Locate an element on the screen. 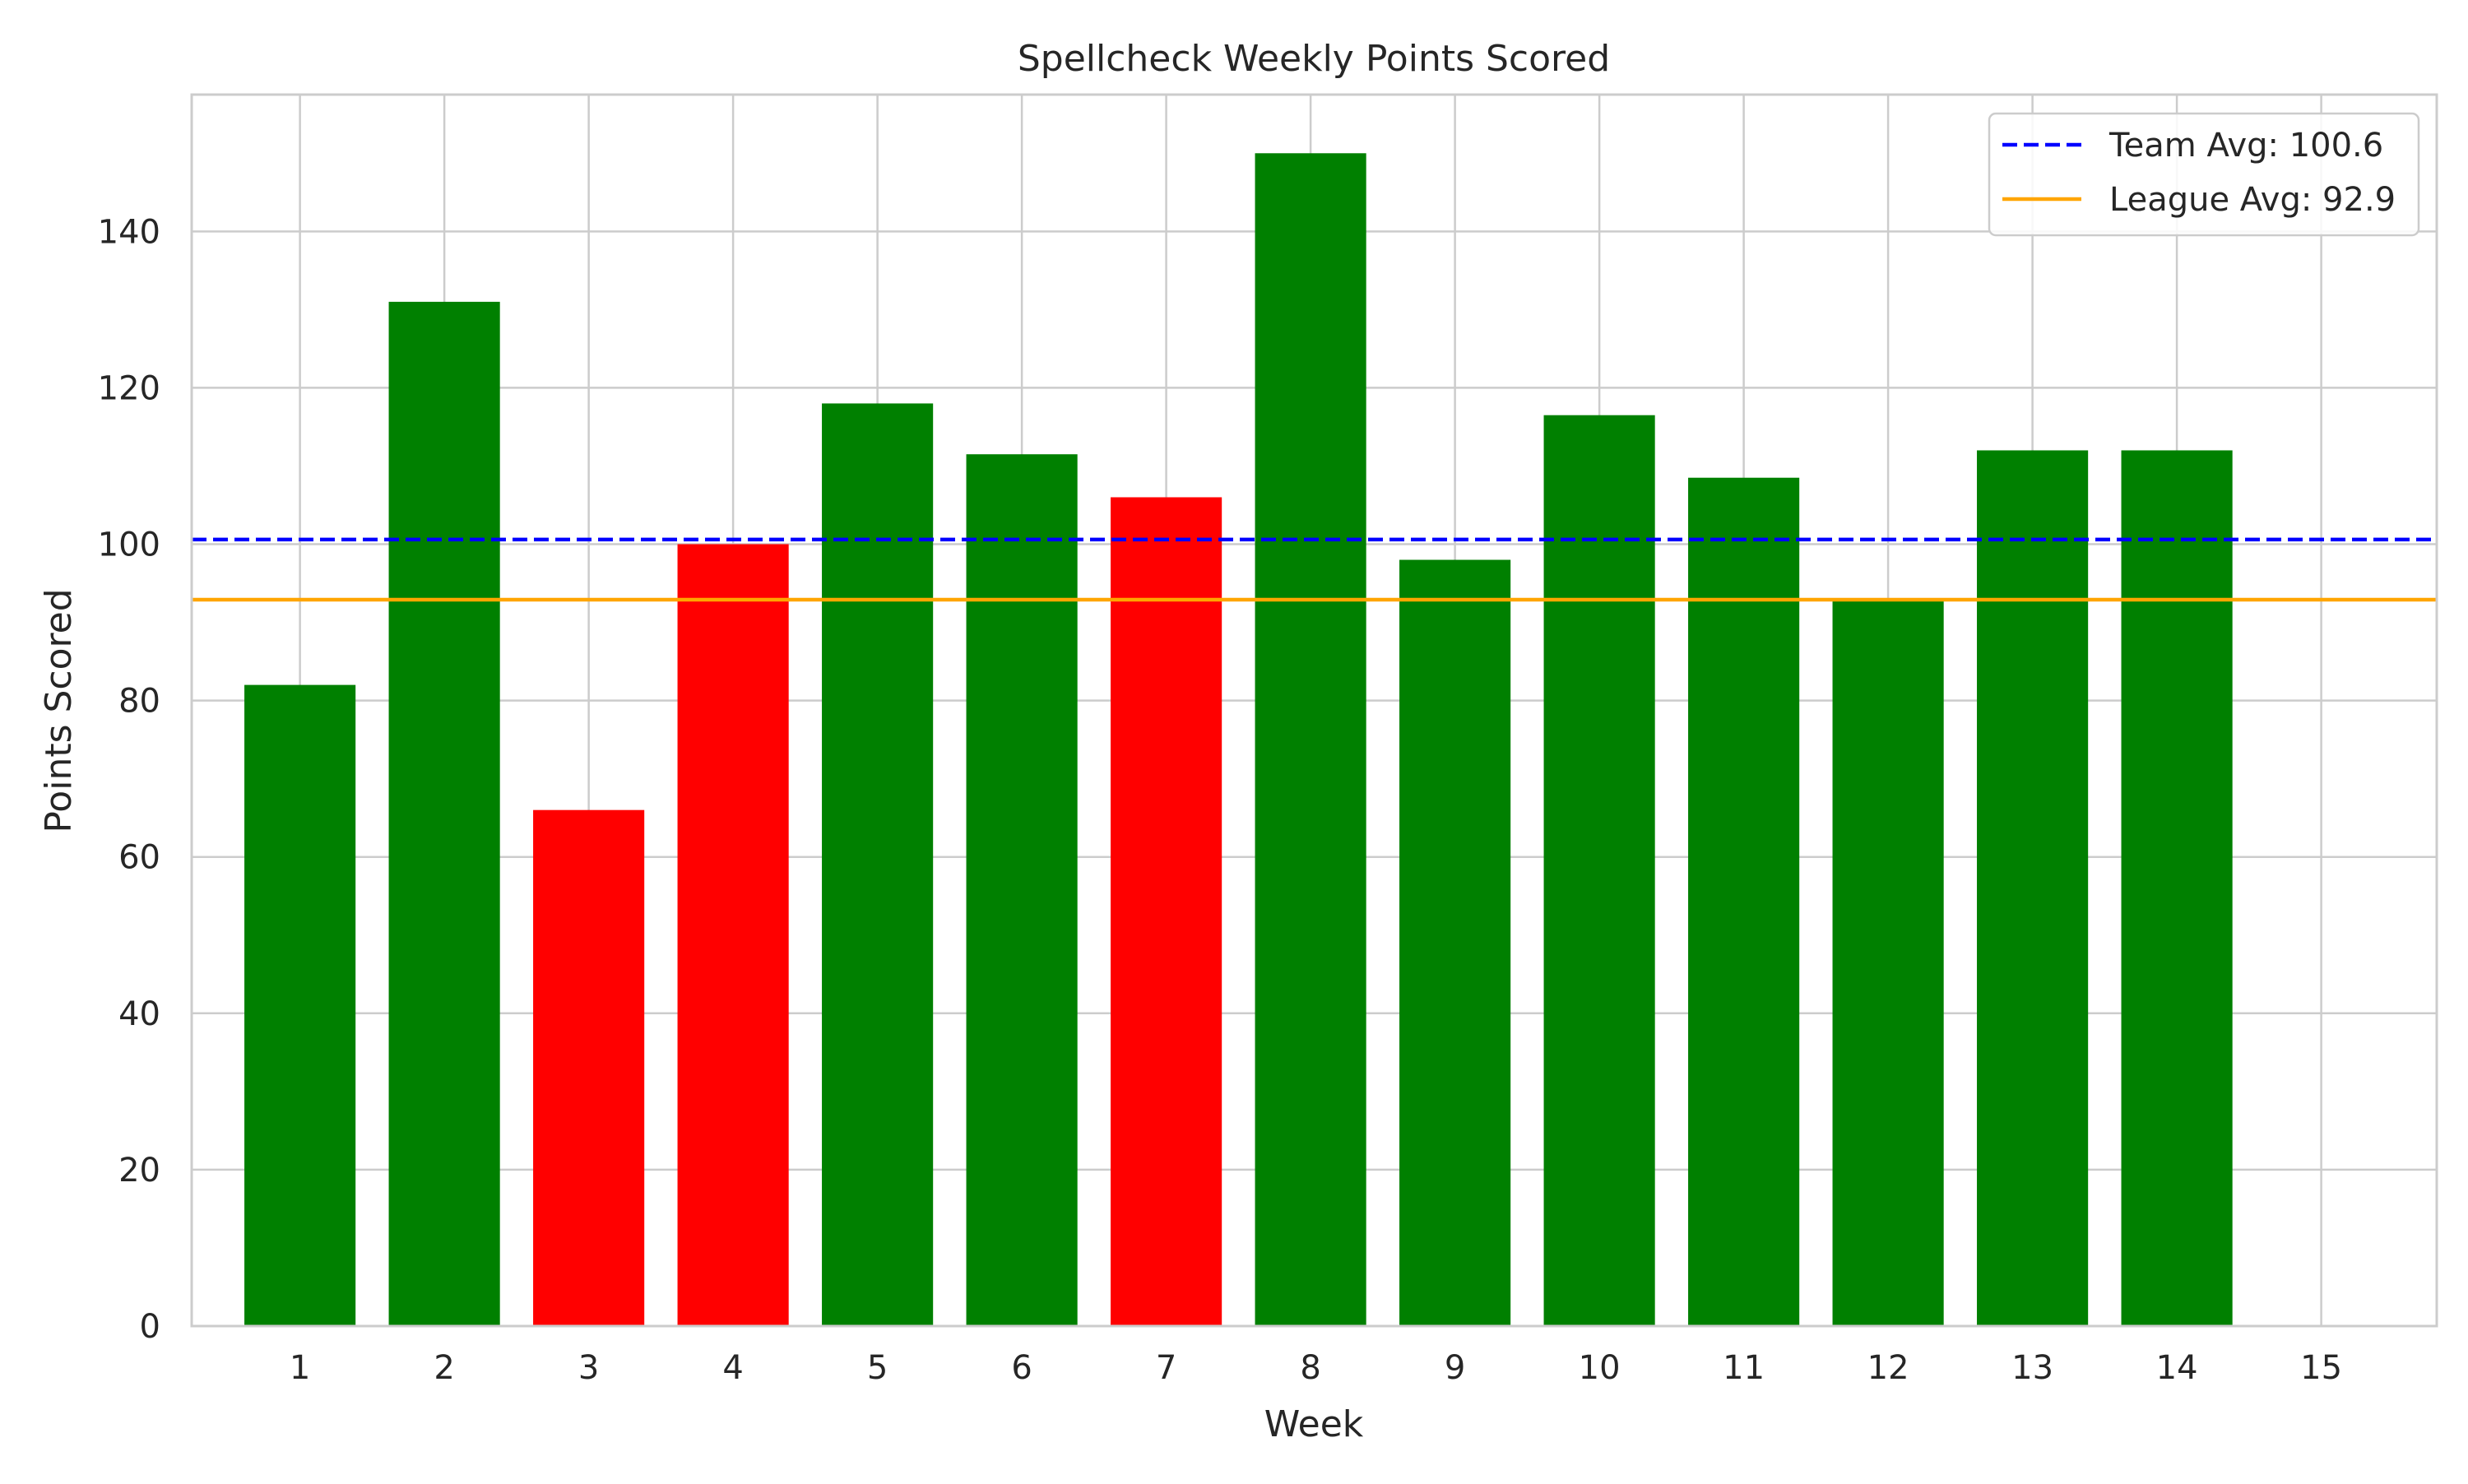  x-tick-label: 6 is located at coordinates (1022, 1368).